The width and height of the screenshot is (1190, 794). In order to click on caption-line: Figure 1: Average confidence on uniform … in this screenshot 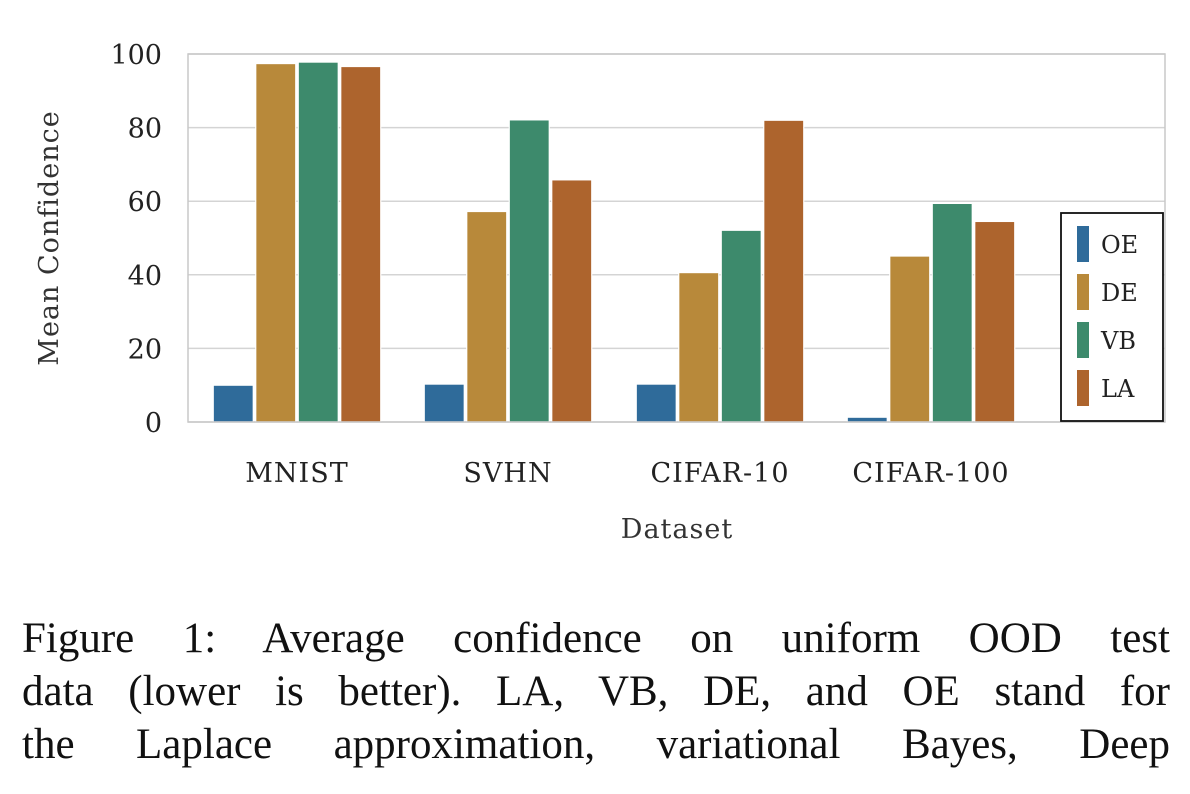, I will do `click(596, 638)`.